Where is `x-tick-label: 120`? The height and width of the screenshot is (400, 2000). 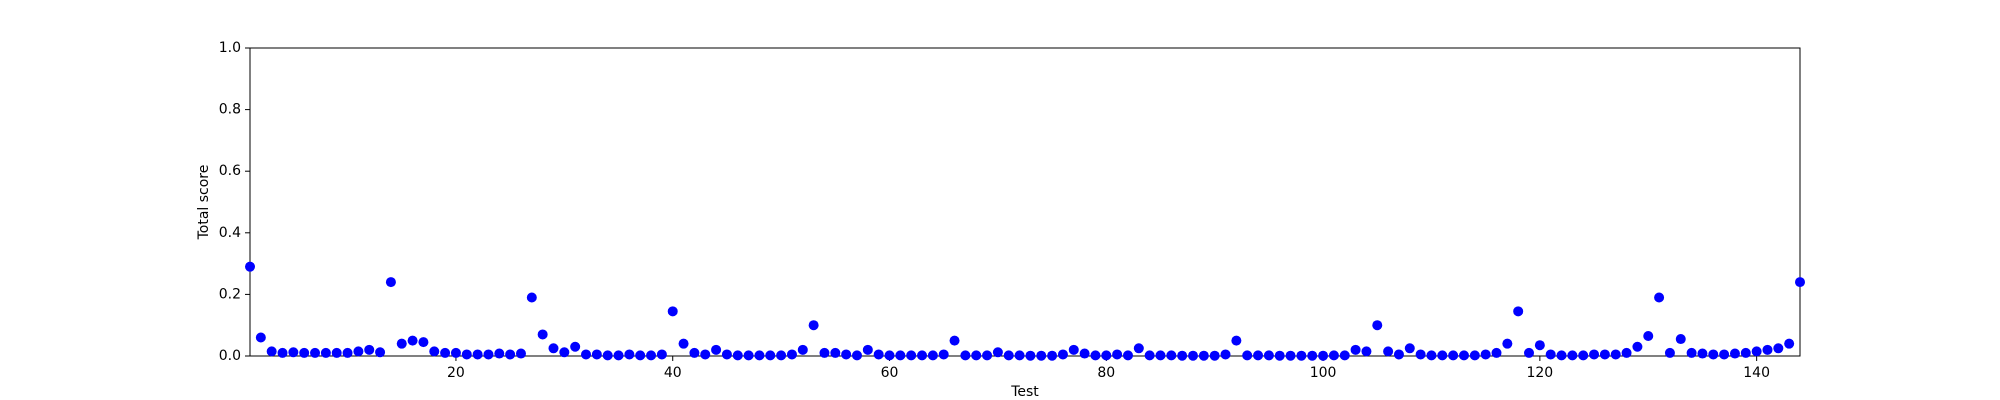
x-tick-label: 120 is located at coordinates (1539, 373).